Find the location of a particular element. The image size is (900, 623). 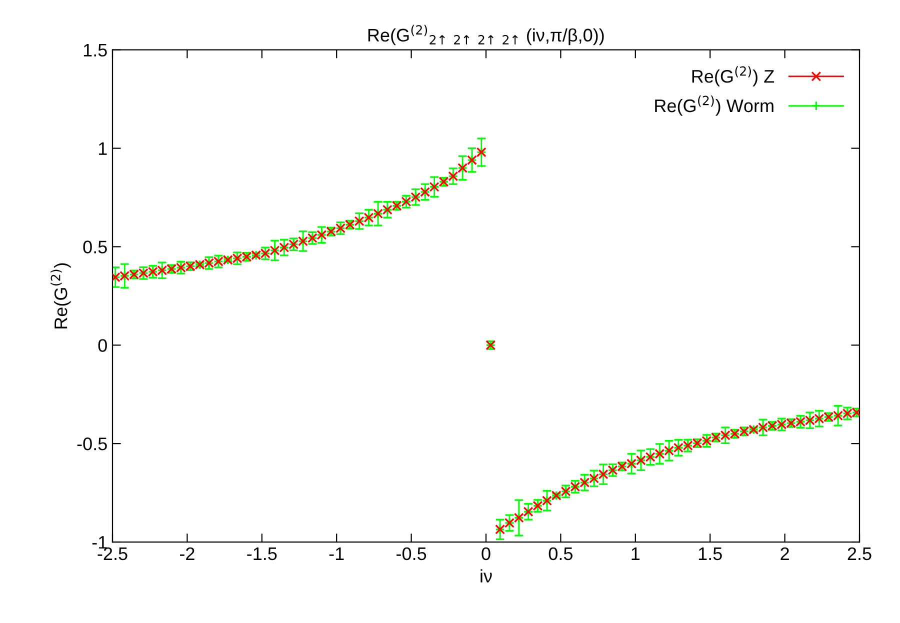

x-axis-title: iν is located at coordinates (486, 575).